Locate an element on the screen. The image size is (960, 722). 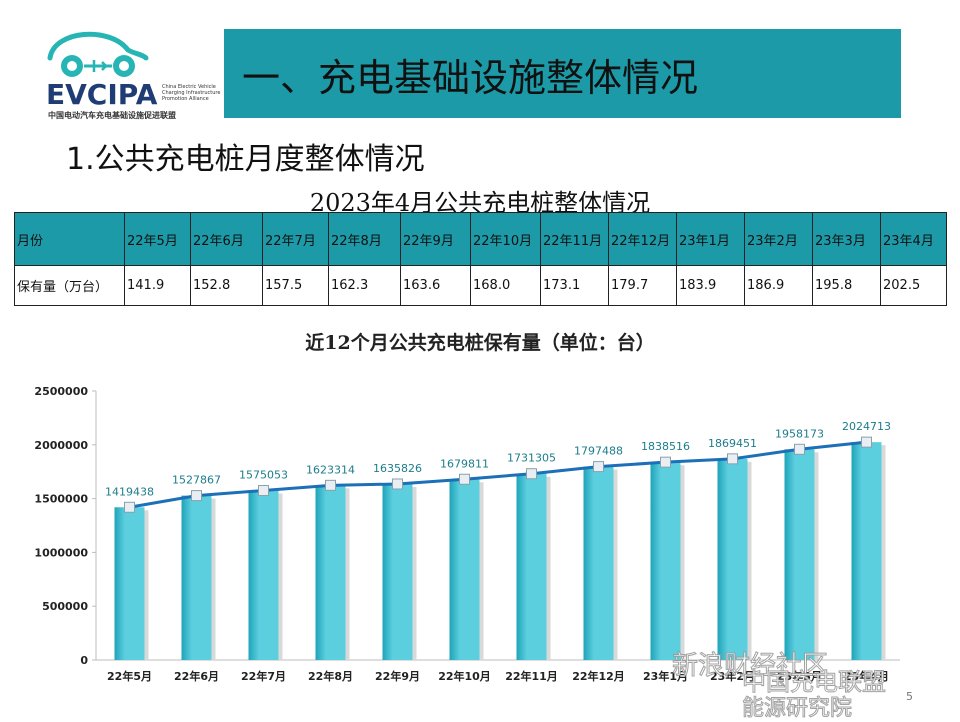
data-label: 1731305 is located at coordinates (531, 458).